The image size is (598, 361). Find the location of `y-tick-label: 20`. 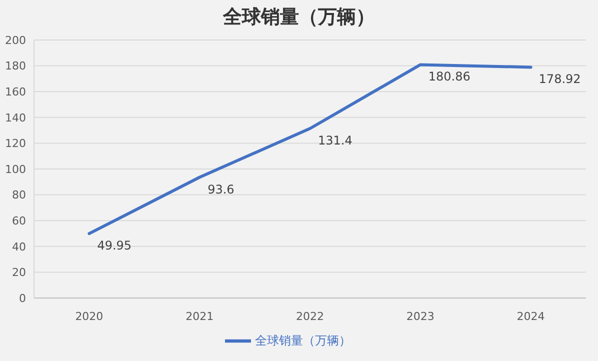

y-tick-label: 20 is located at coordinates (19, 273).